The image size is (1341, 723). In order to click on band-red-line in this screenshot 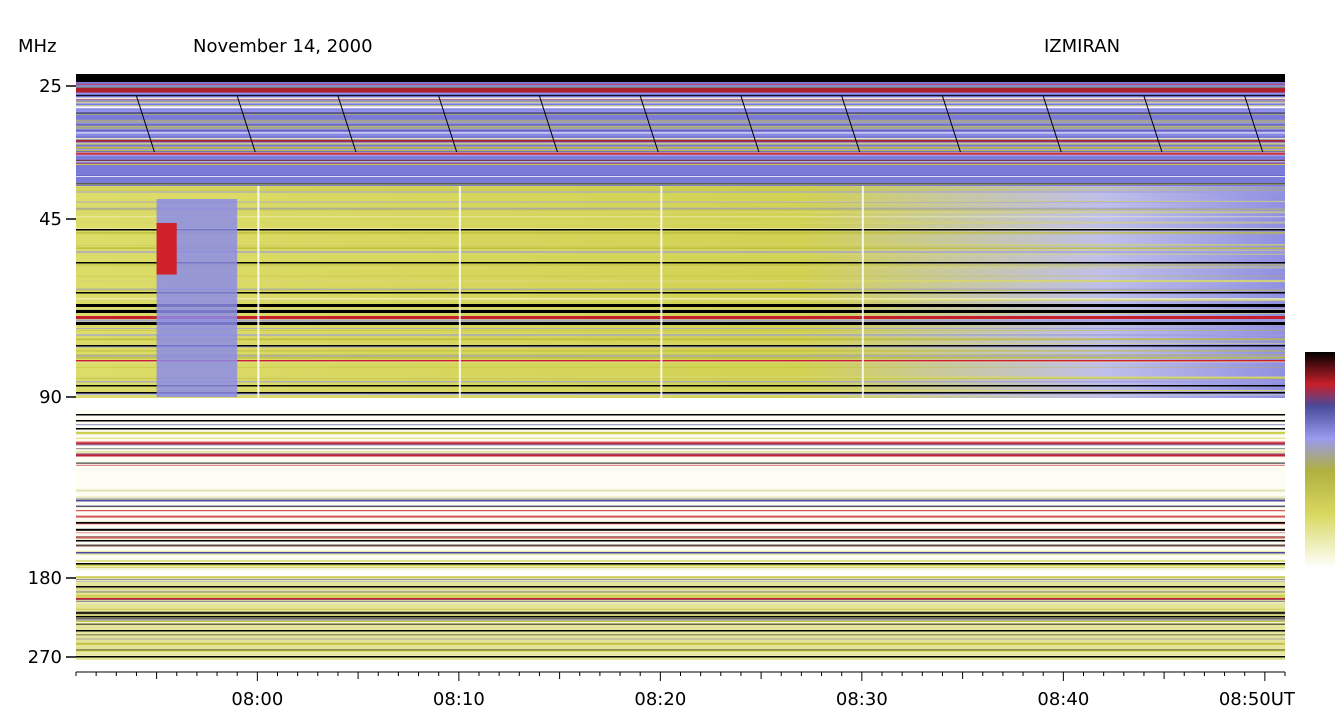, I will do `click(680, 90)`.